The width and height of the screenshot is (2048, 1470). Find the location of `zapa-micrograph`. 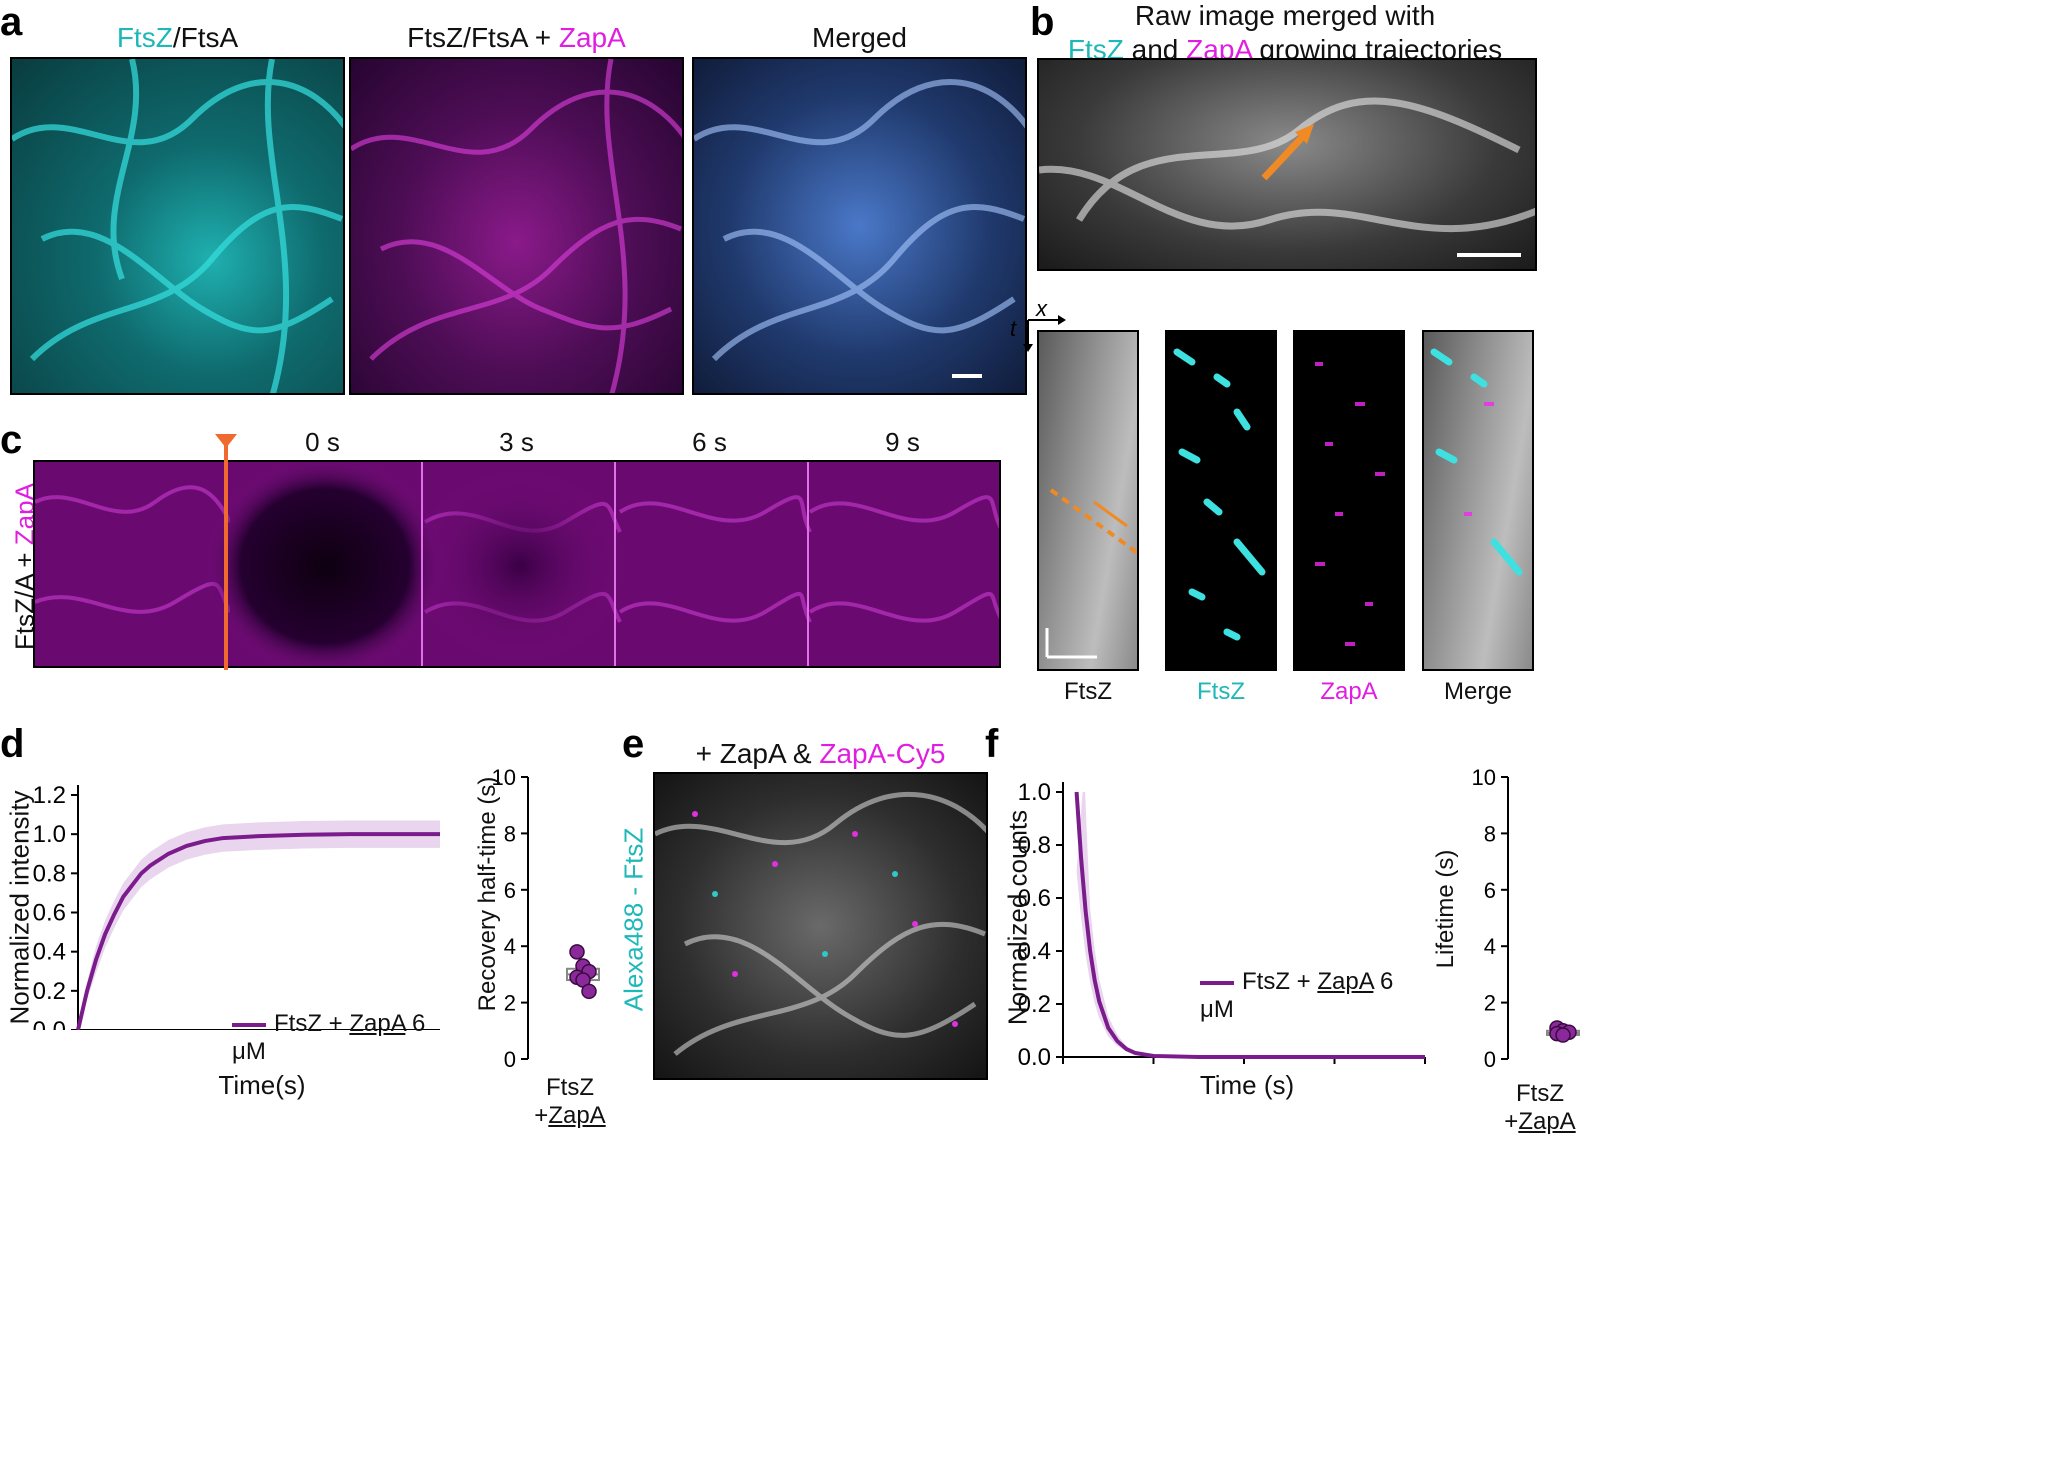

zapa-micrograph is located at coordinates (516, 226).